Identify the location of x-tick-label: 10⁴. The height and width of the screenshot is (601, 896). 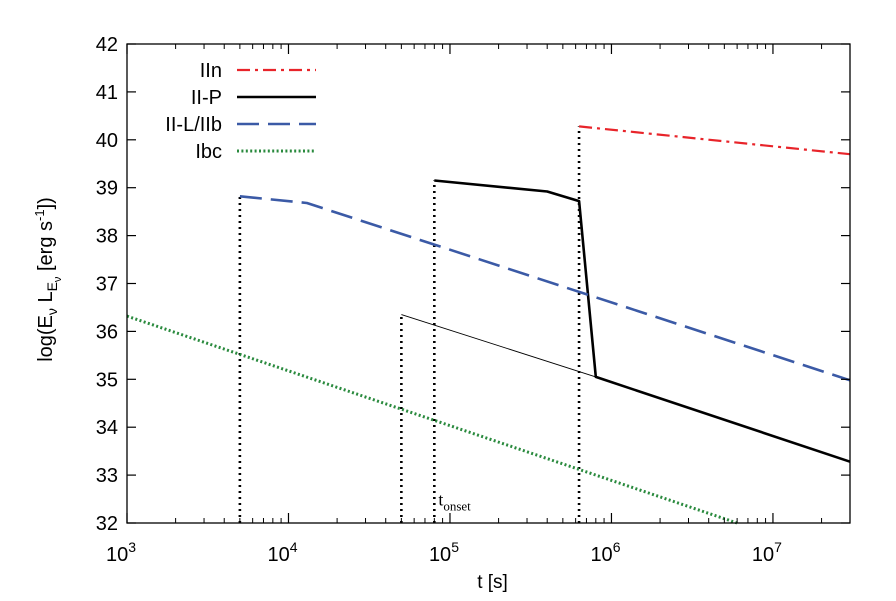
(282, 552).